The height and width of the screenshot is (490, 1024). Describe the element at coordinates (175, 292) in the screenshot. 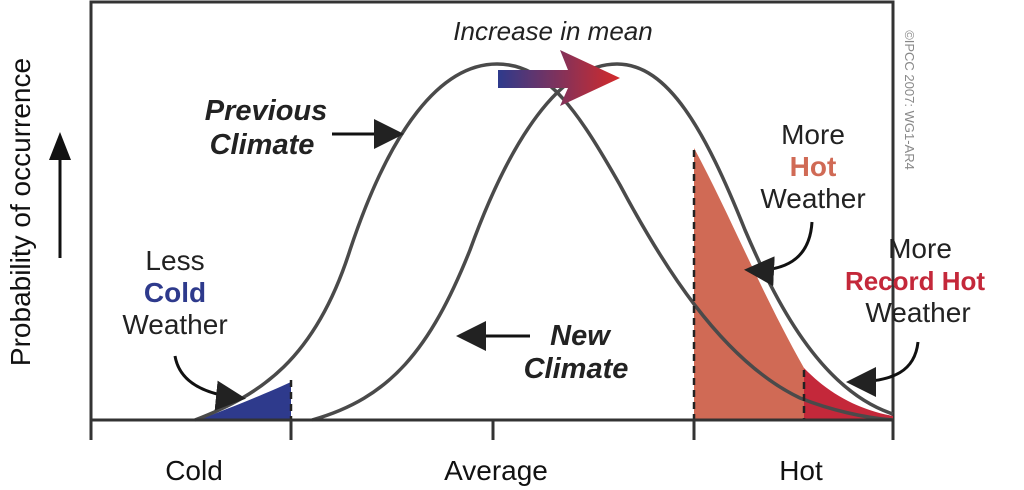

I see `less-cold-line2: Cold` at that location.